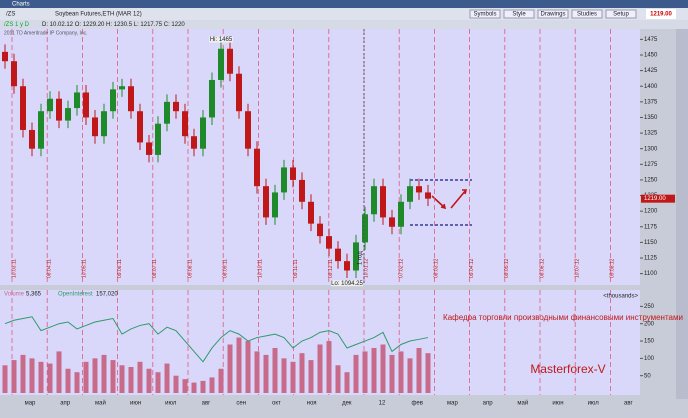 Image resolution: width=688 pixels, height=418 pixels. I want to click on y-tick-label: 1350, so click(651, 118).